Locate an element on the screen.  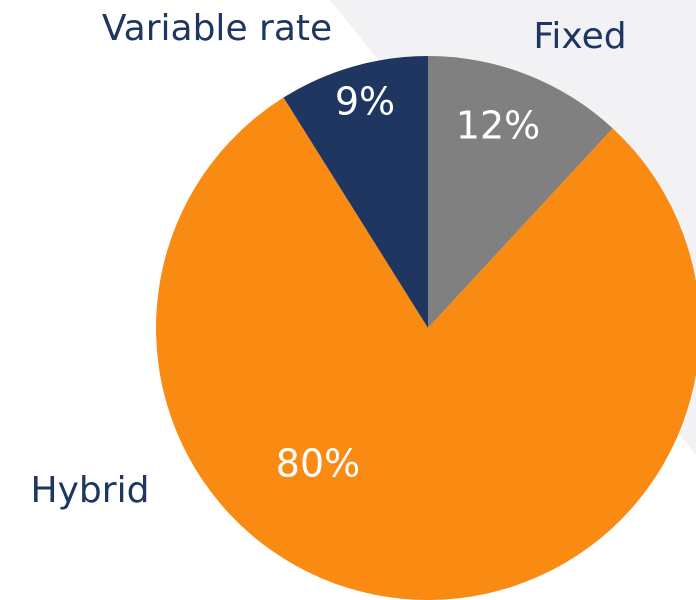
value-label: 12% is located at coordinates (498, 126).